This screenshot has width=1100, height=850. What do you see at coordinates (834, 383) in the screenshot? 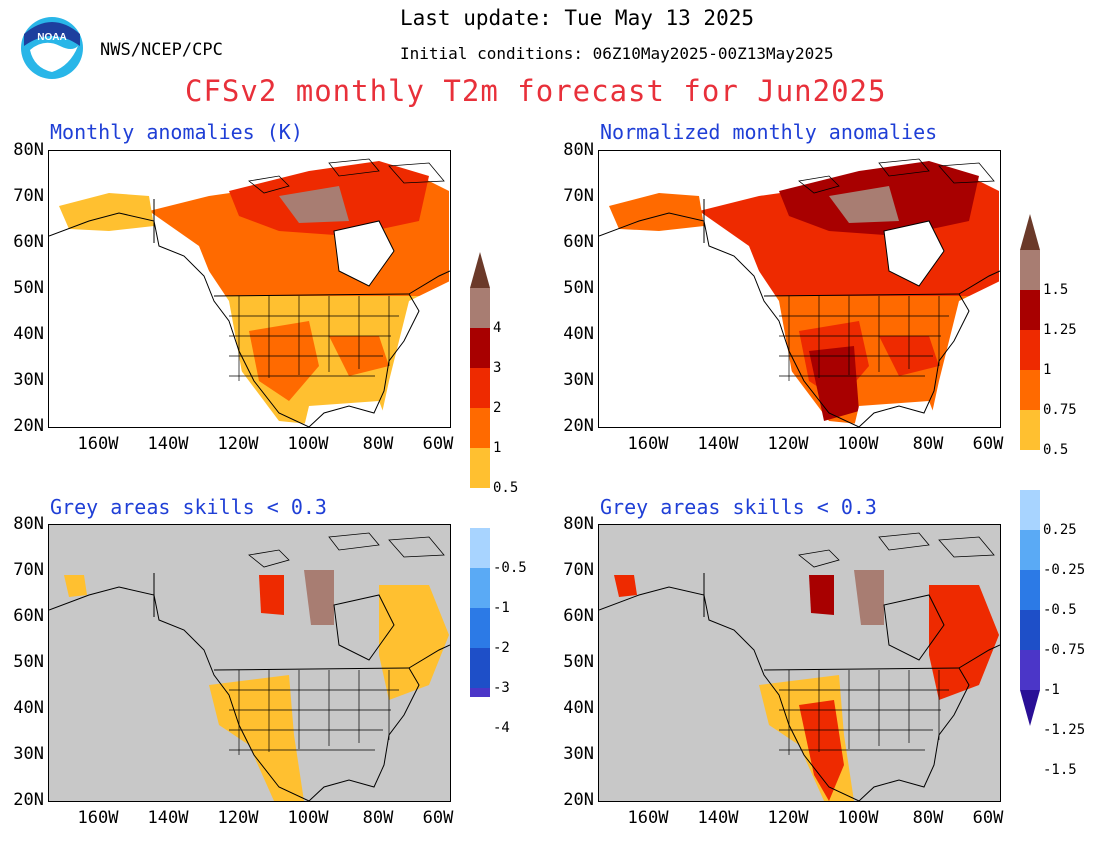
I see `anomaly-hotspot-texas` at bounding box center [834, 383].